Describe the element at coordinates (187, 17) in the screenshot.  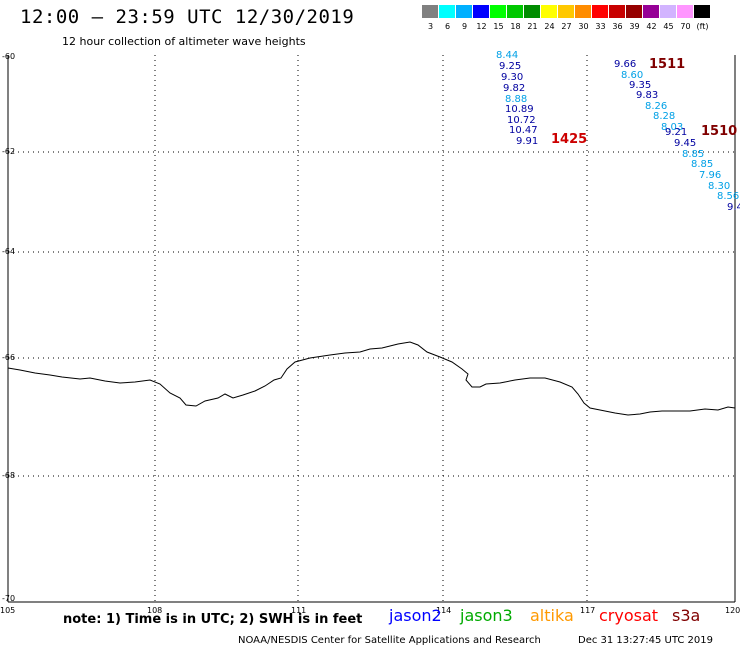
I see `page-title: 12:00 – 23:59 UTC 12/30/2019` at that location.